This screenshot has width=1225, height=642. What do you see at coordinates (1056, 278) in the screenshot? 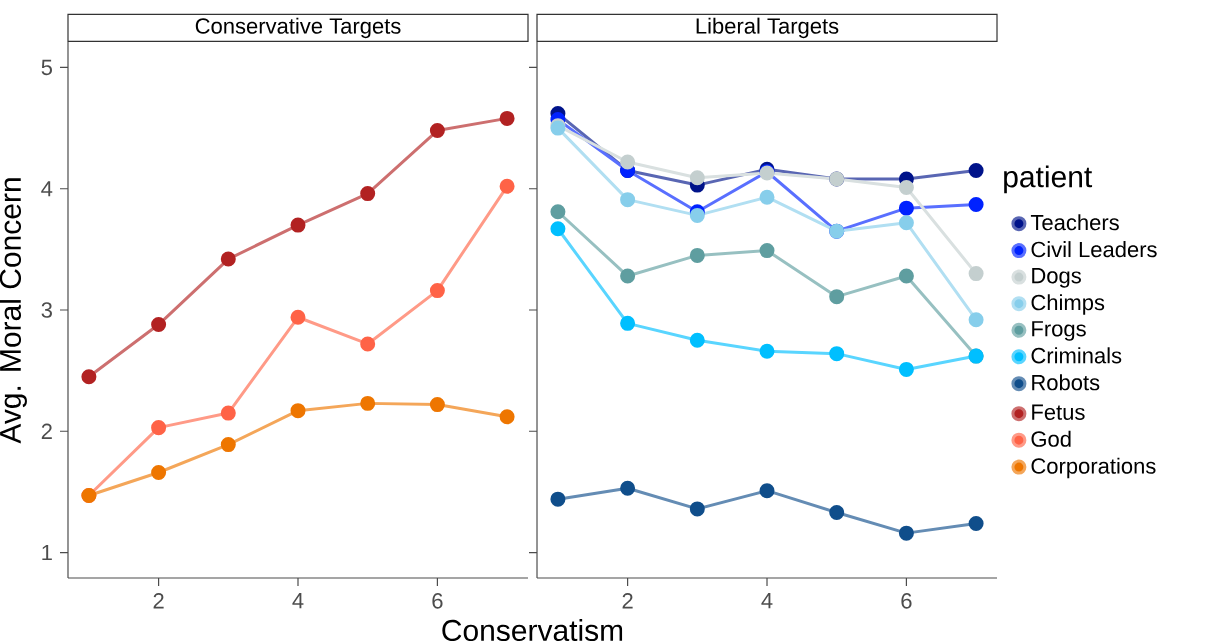
I see `legend-label: Dogs` at bounding box center [1056, 278].